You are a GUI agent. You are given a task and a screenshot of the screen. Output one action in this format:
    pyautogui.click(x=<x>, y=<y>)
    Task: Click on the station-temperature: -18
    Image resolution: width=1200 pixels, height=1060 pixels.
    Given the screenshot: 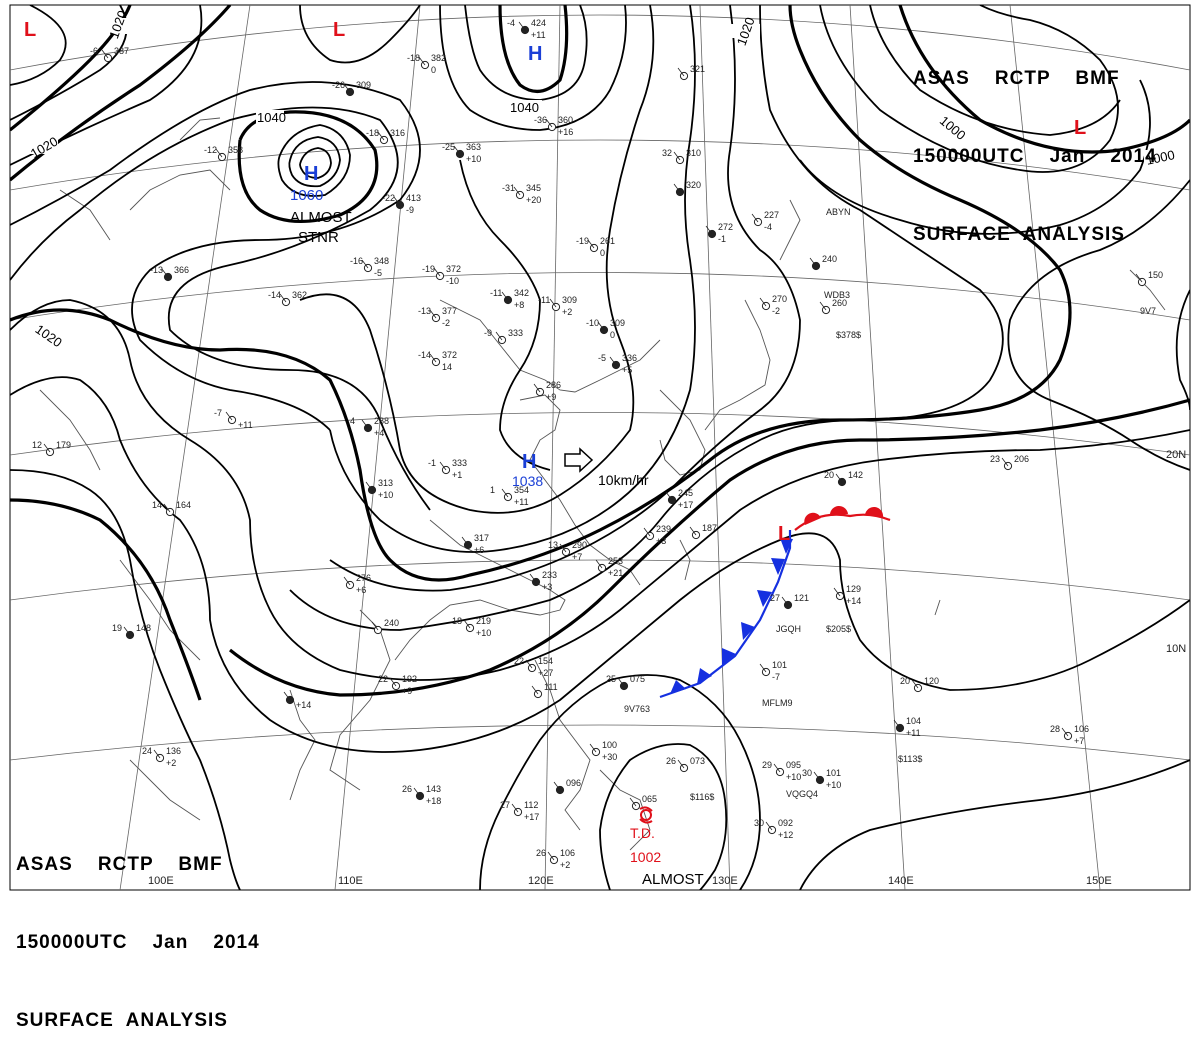 What is the action you would take?
    pyautogui.click(x=413, y=58)
    